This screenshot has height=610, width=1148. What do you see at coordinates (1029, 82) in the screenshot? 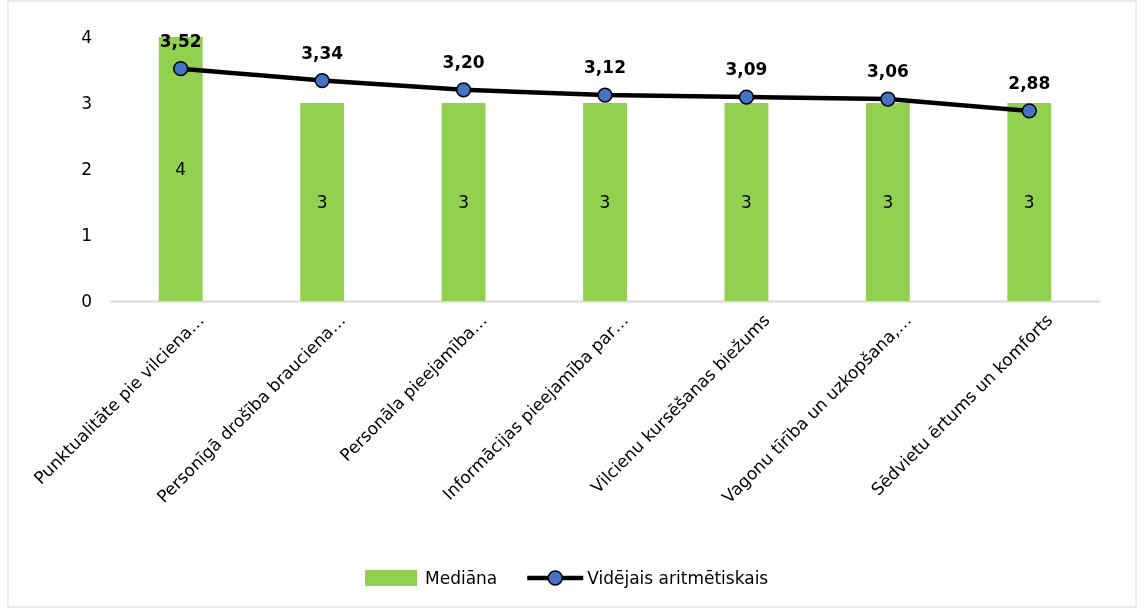
I see `data-label: 2,88` at bounding box center [1029, 82].